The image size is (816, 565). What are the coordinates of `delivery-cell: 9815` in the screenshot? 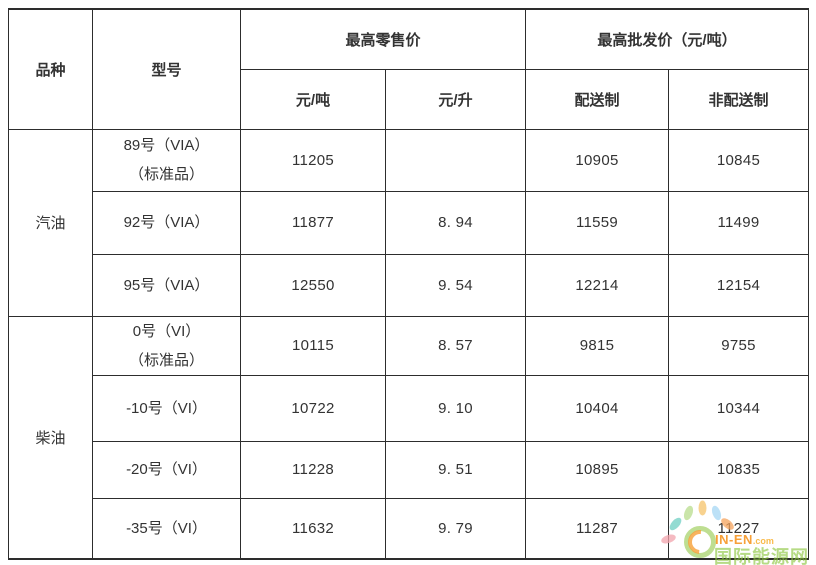 It's located at (597, 345).